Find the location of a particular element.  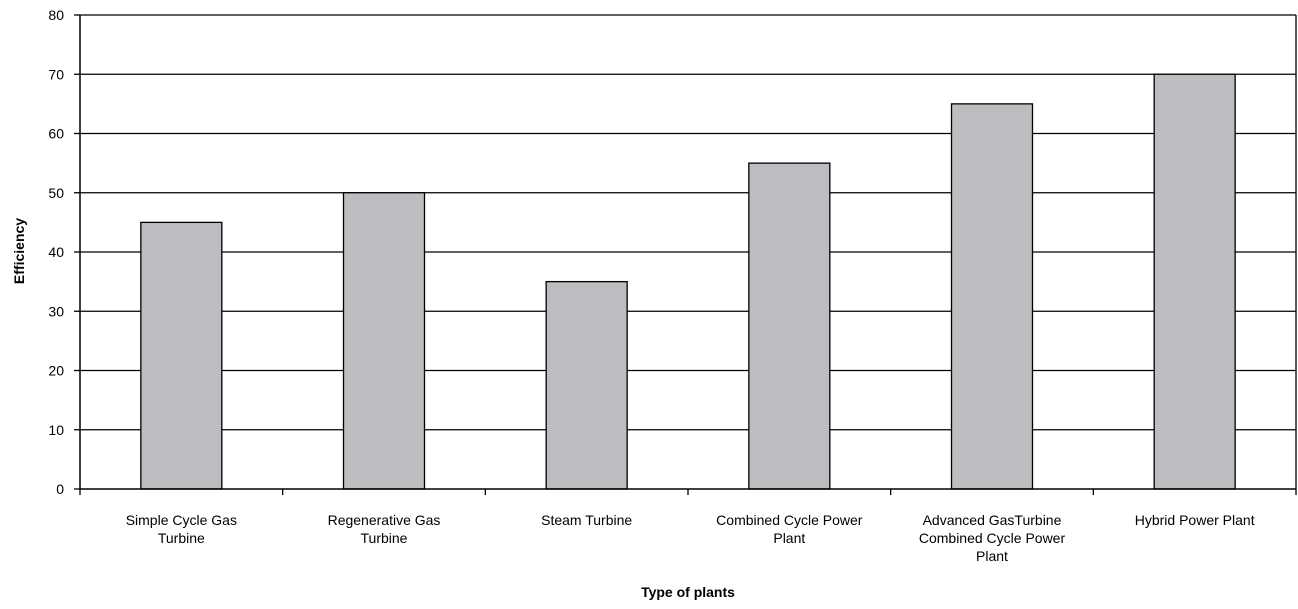

x-category-label: Combined Cycle Power Plant is located at coordinates (789, 529).